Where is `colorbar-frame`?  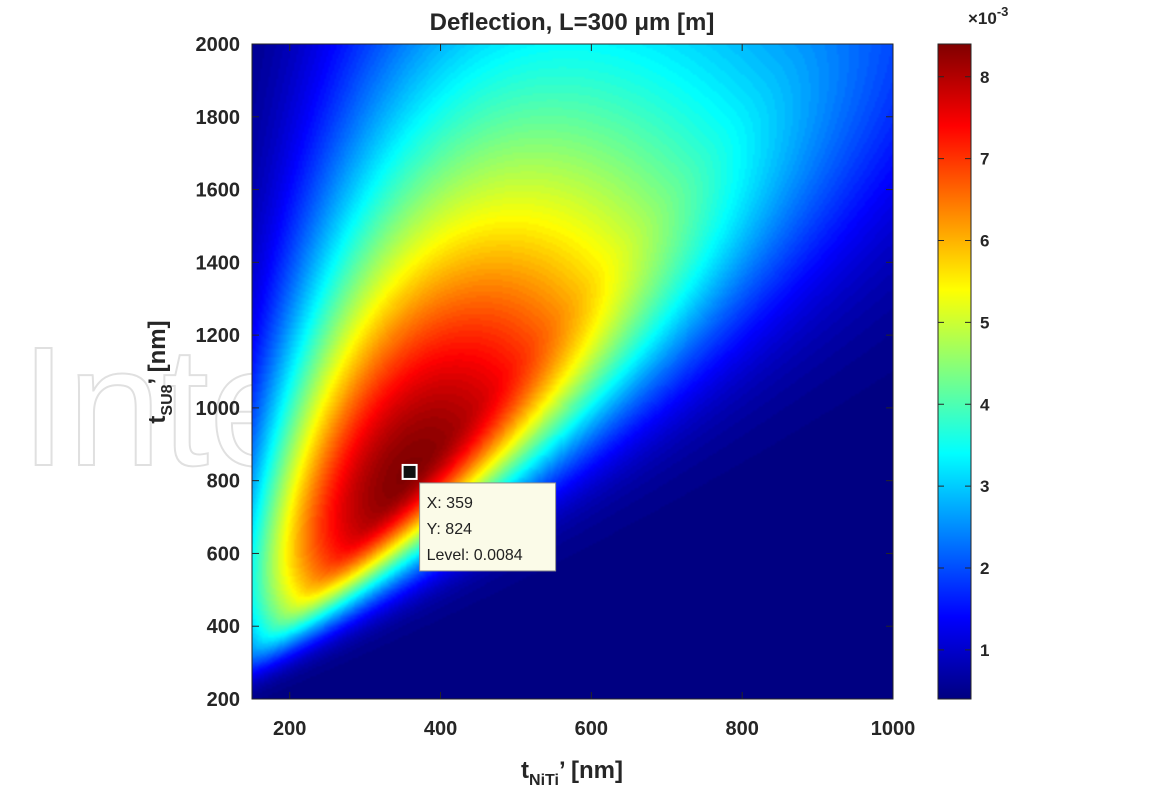
colorbar-frame is located at coordinates (954, 371).